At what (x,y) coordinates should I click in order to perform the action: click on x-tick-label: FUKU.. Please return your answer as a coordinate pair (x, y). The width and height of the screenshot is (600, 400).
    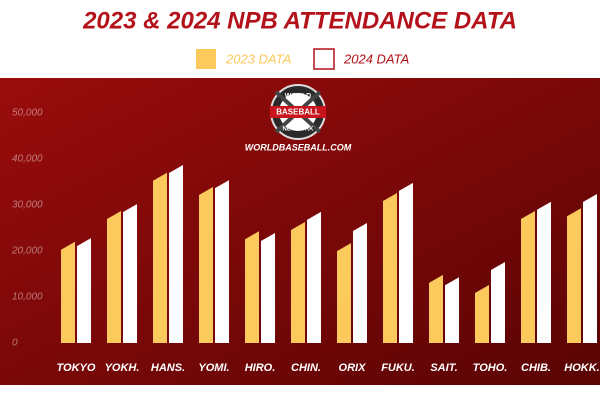
    Looking at the image, I should click on (398, 368).